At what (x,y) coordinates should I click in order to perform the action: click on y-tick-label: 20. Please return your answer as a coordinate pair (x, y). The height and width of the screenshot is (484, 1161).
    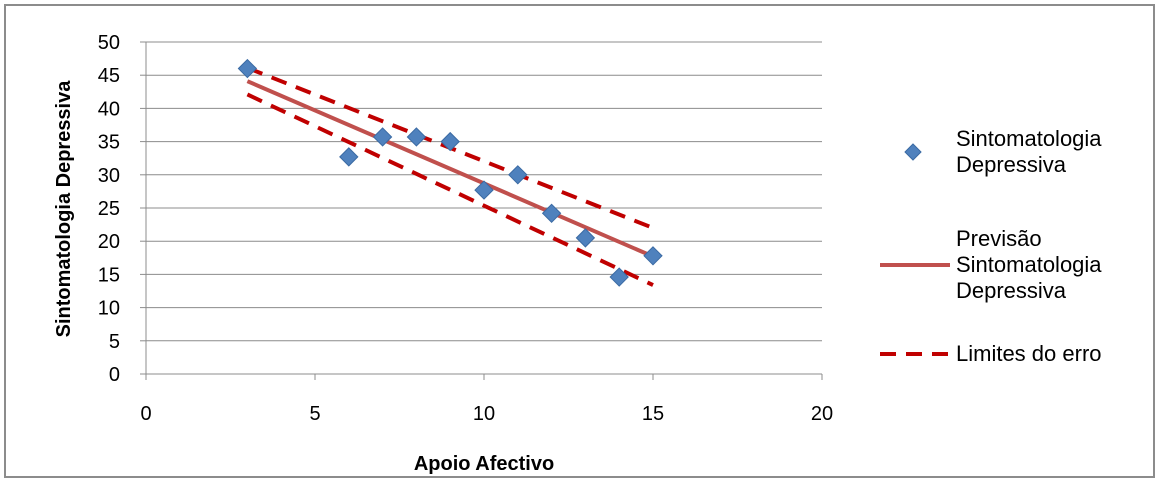
    Looking at the image, I should click on (109, 242).